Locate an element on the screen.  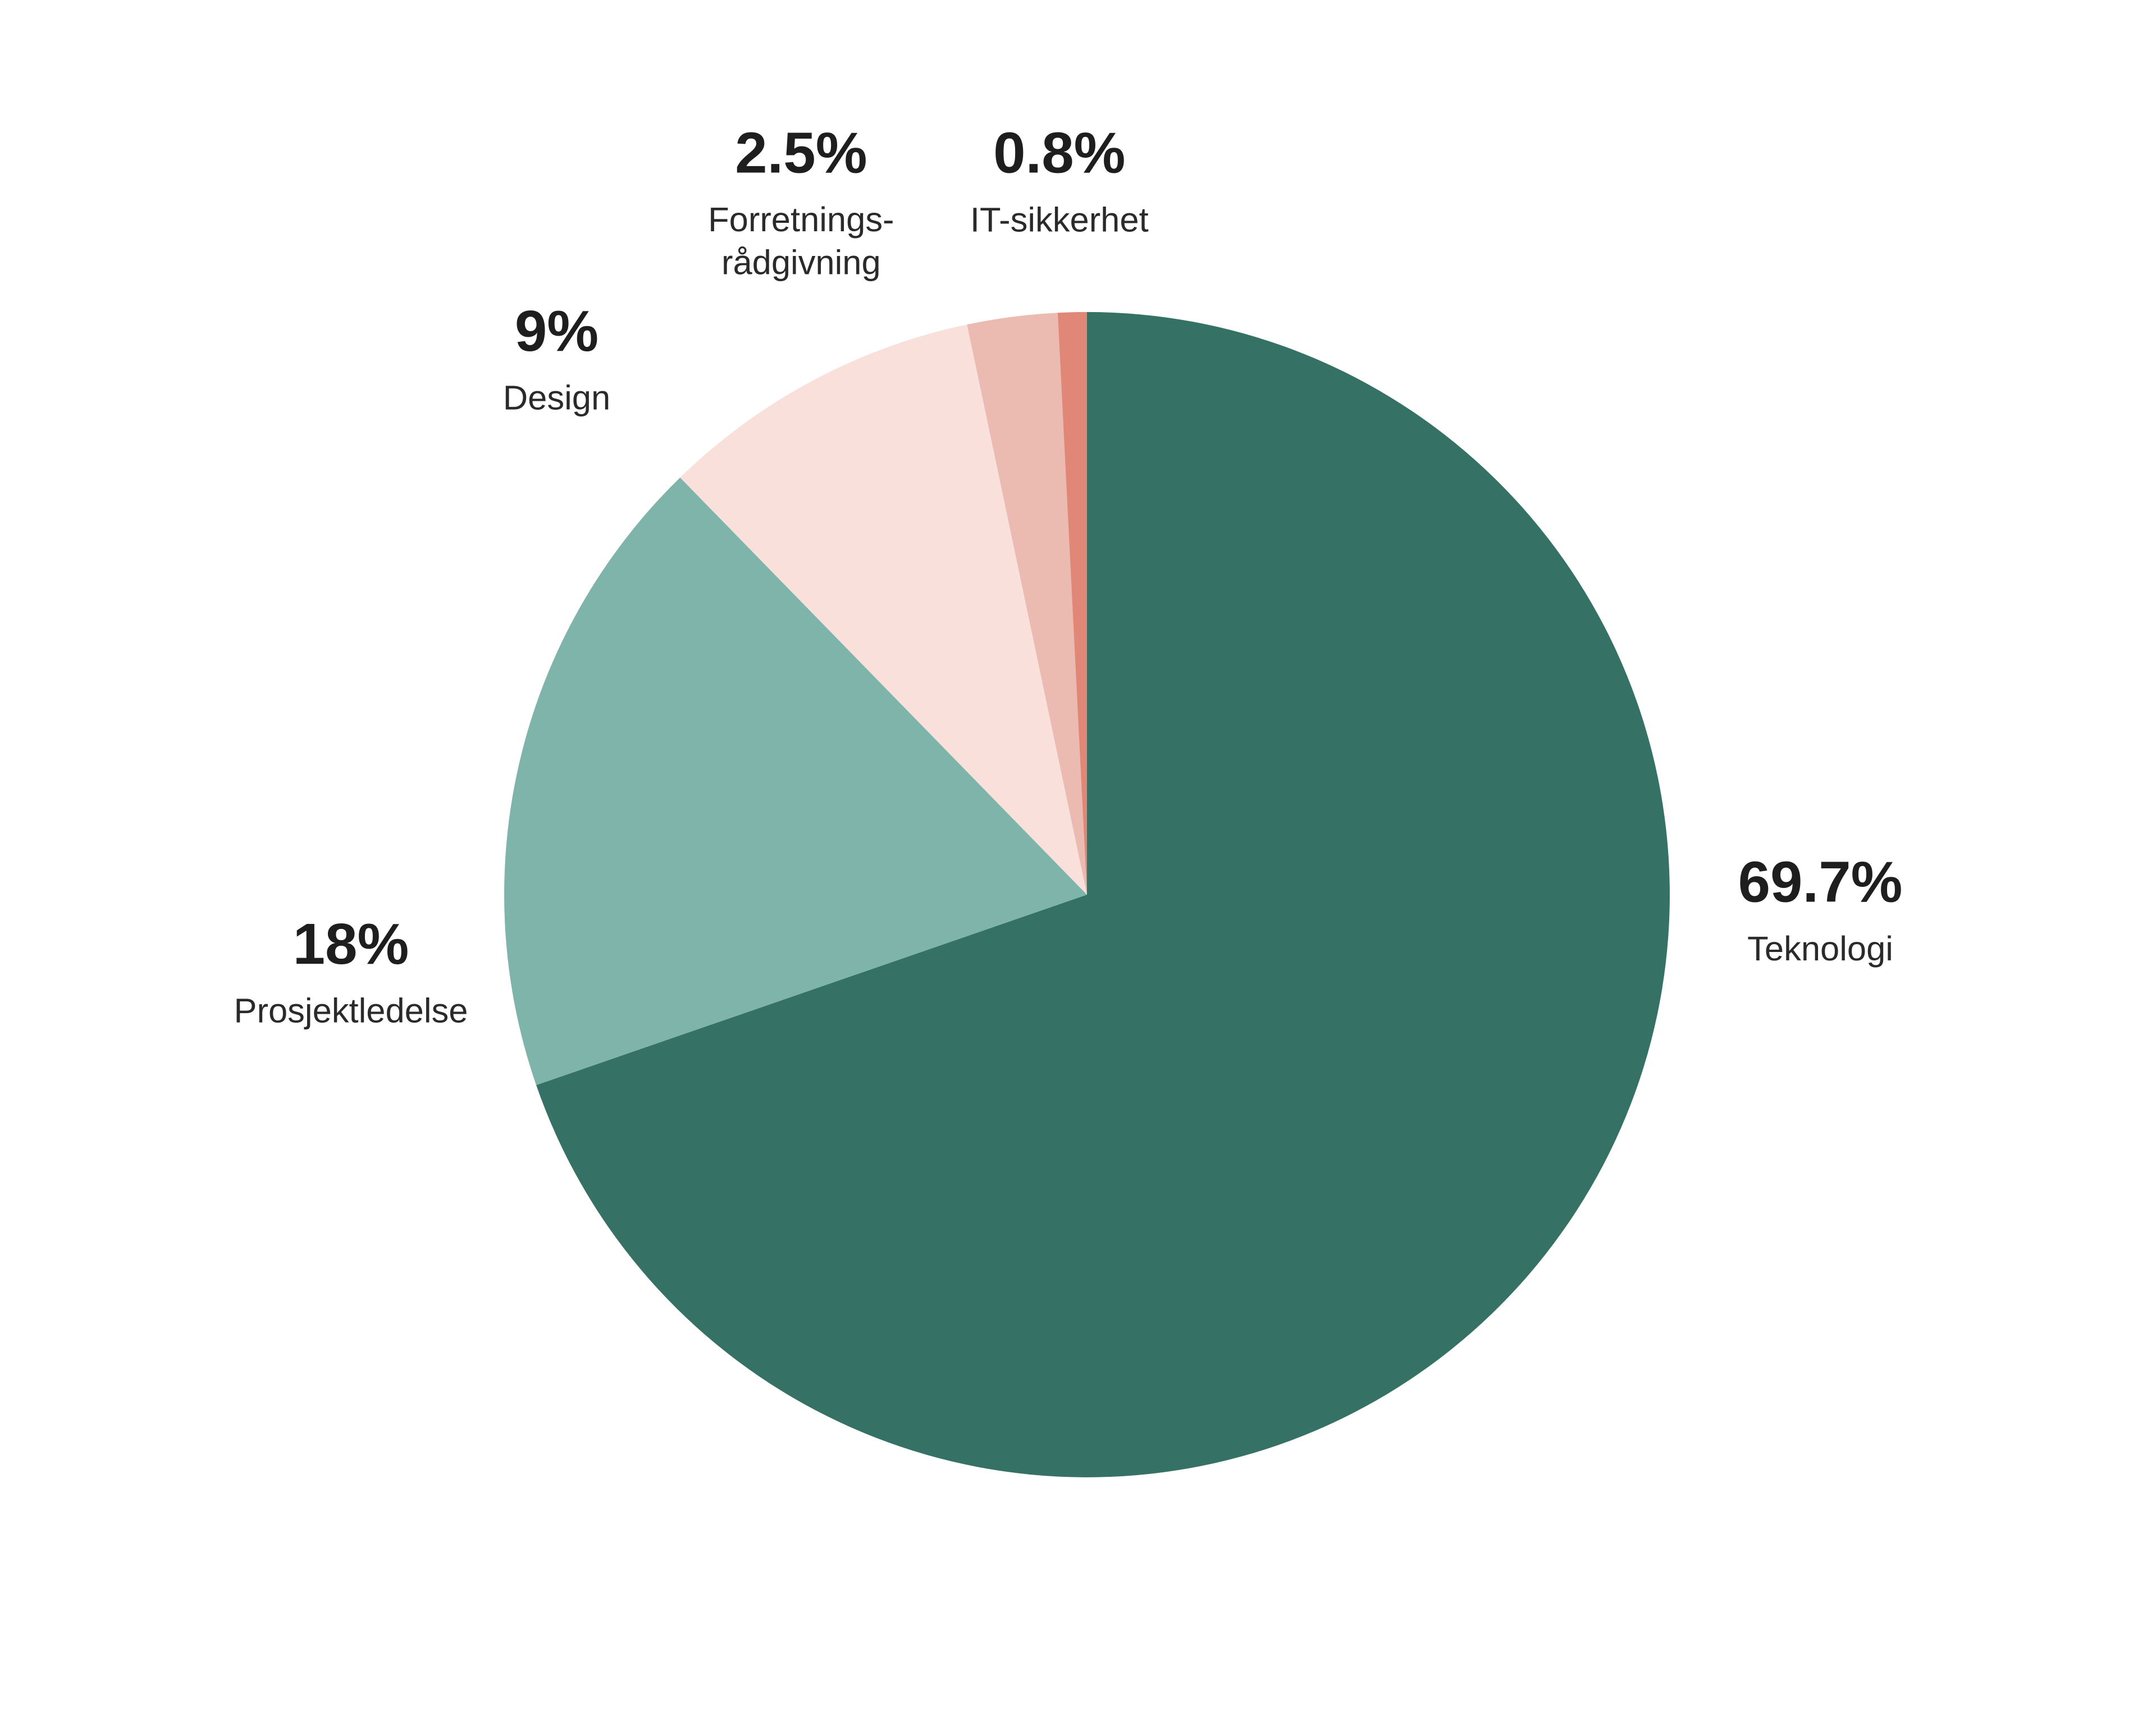
value-label: 18% is located at coordinates (351, 943).